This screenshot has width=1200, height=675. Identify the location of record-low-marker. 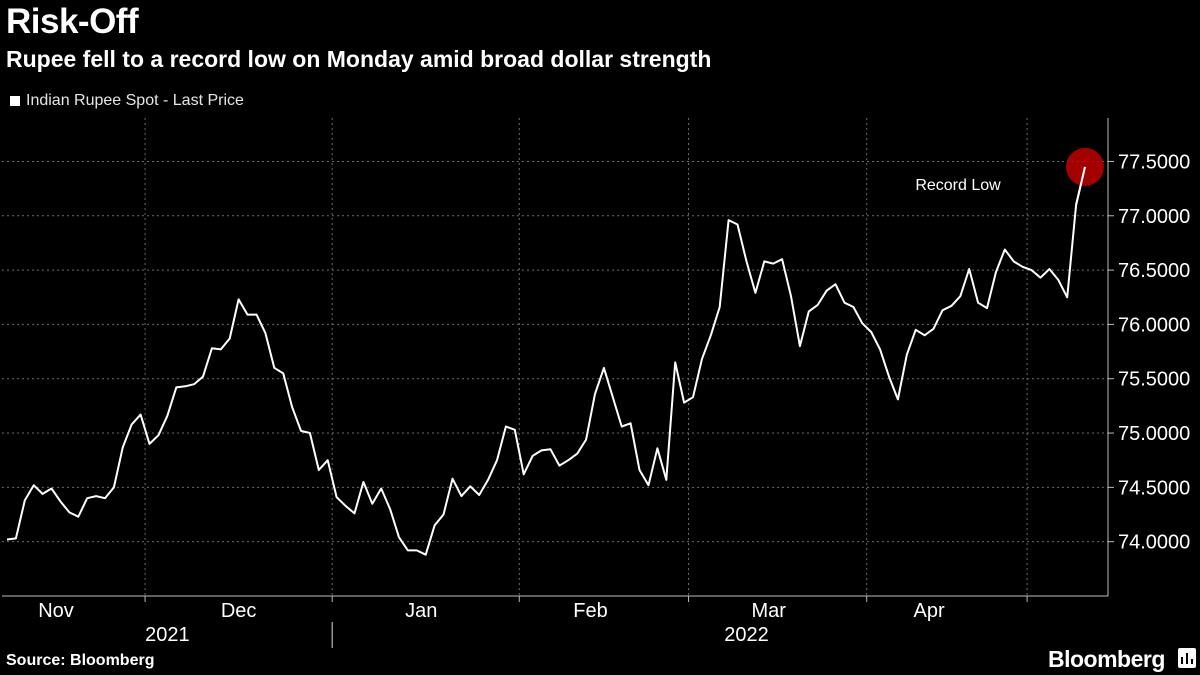
(1085, 166).